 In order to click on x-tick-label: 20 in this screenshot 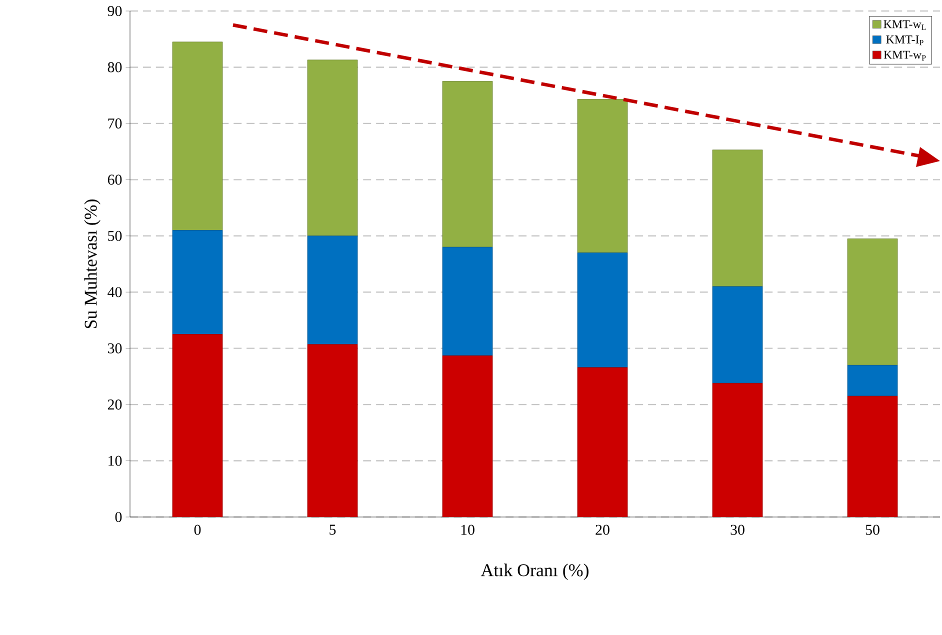, I will do `click(603, 529)`.